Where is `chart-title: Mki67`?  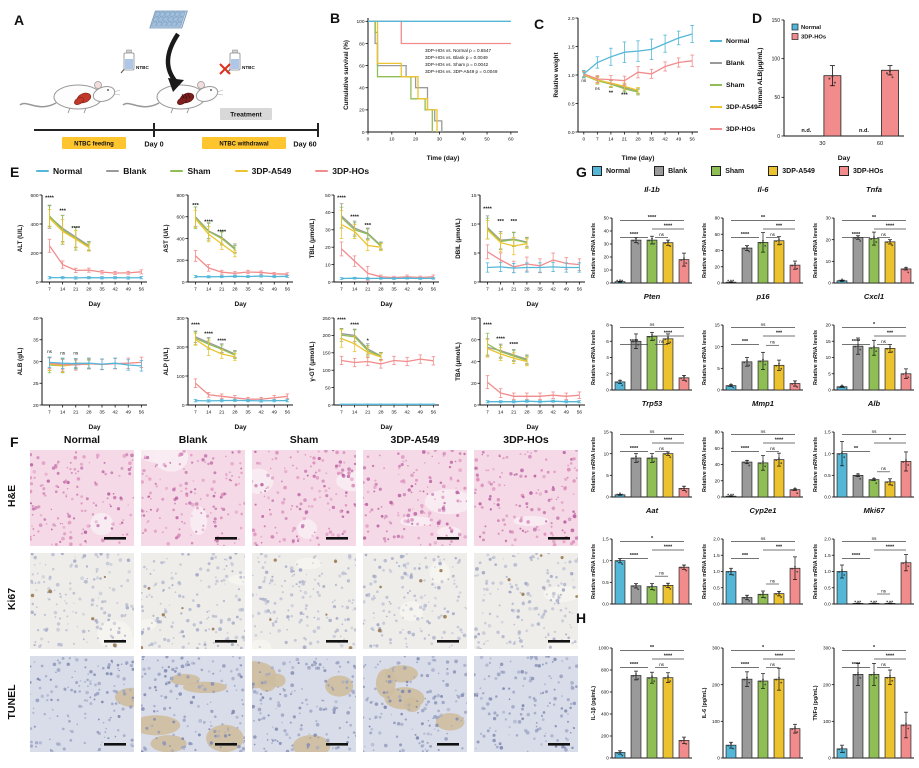
chart-title: Mki67 is located at coordinates (874, 510).